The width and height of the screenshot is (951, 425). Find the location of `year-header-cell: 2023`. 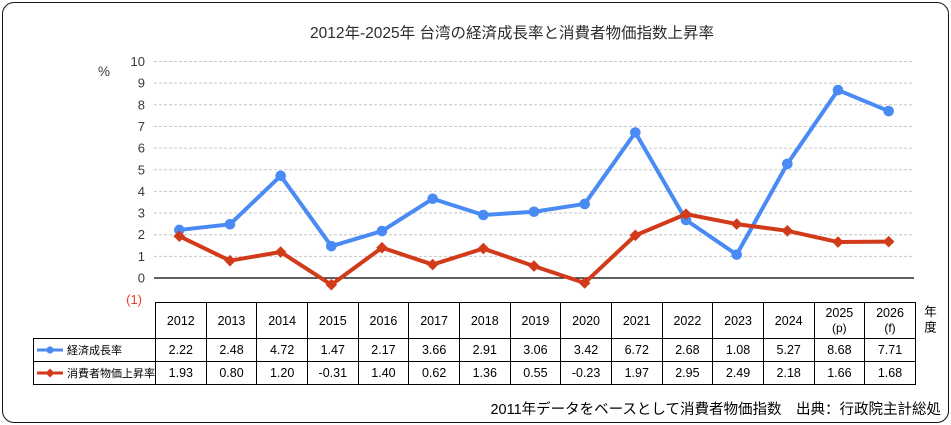

year-header-cell: 2023 is located at coordinates (738, 320).